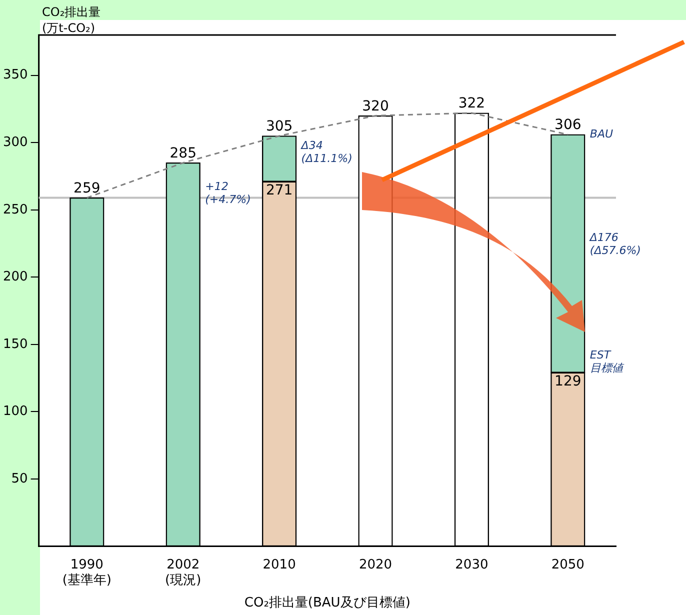  What do you see at coordinates (87, 572) in the screenshot?
I see `x-tick-label: 1990 (基準年)` at bounding box center [87, 572].